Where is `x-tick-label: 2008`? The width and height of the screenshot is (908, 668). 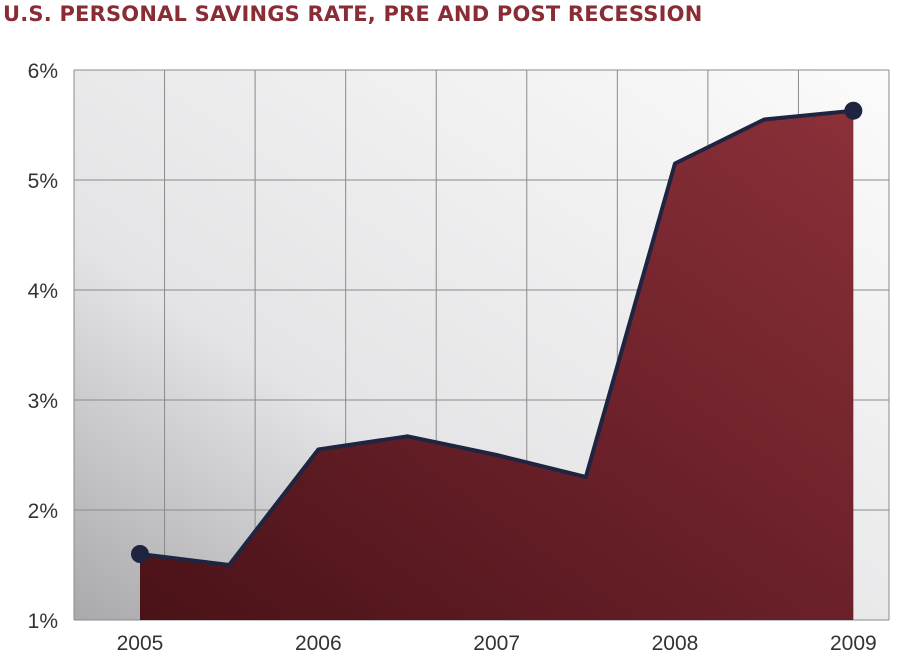
x-tick-label: 2008 is located at coordinates (675, 643).